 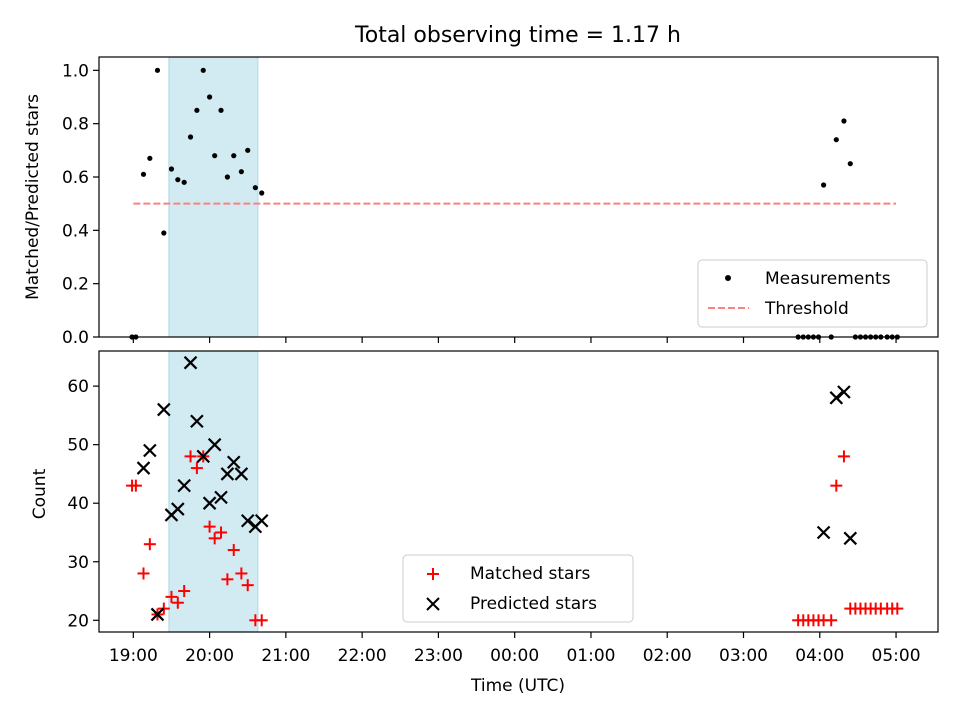 I want to click on bottom-highlight-band, so click(x=213, y=491).